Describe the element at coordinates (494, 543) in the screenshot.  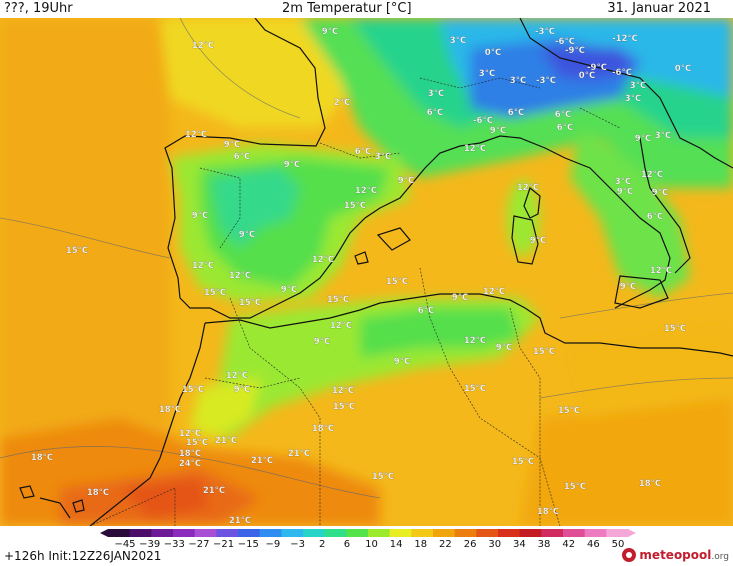
I see `legend-tick-label: 30` at that location.